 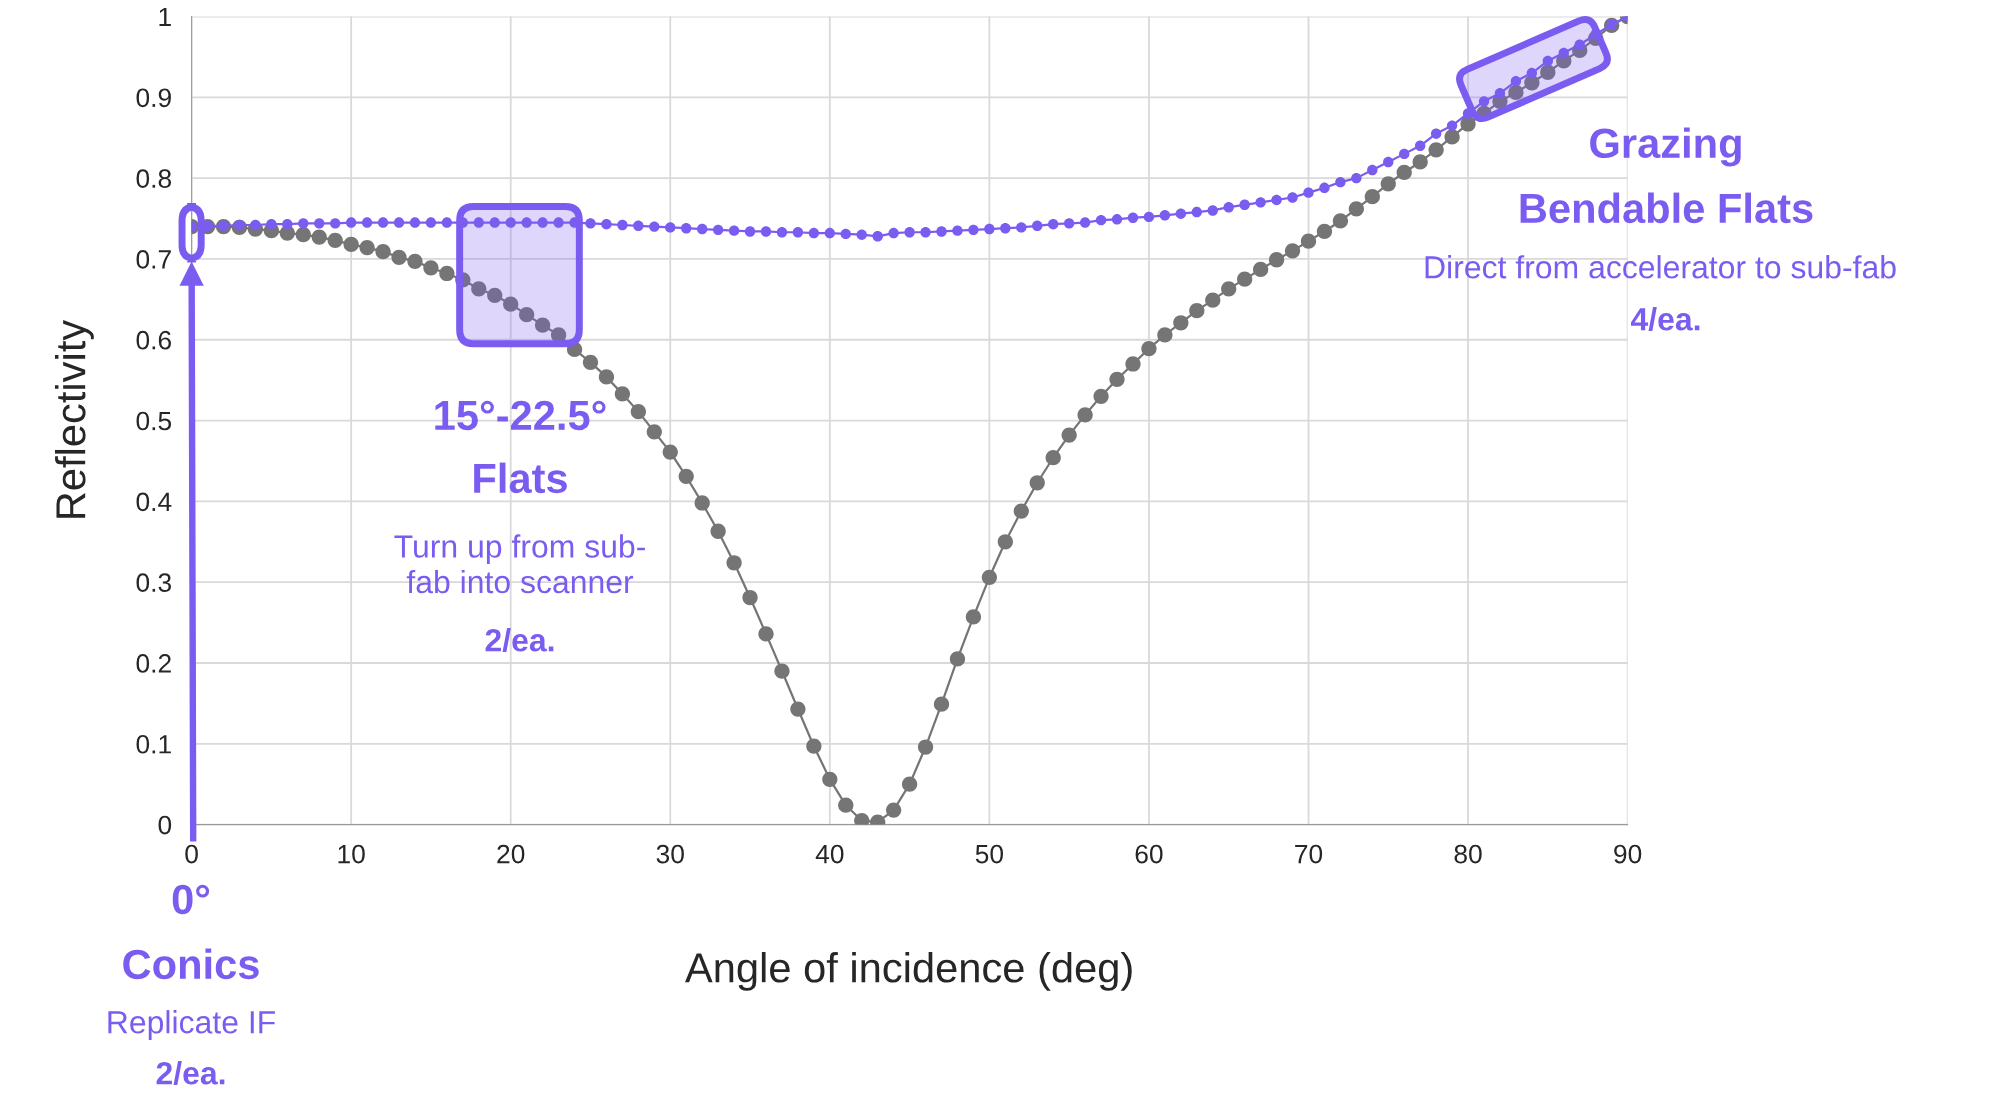 What do you see at coordinates (908, 971) in the screenshot?
I see `x-axis-title: Angle of incidence (deg)` at bounding box center [908, 971].